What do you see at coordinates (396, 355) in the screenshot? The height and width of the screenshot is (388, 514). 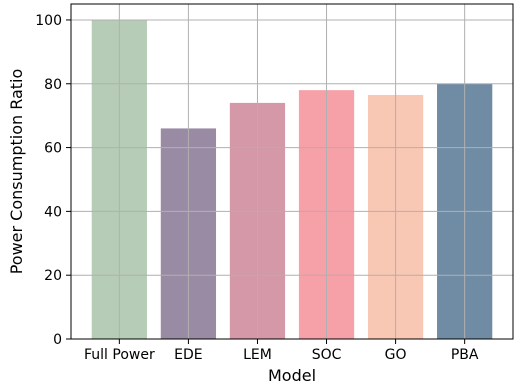 I see `x-tick-label: GO` at bounding box center [396, 355].